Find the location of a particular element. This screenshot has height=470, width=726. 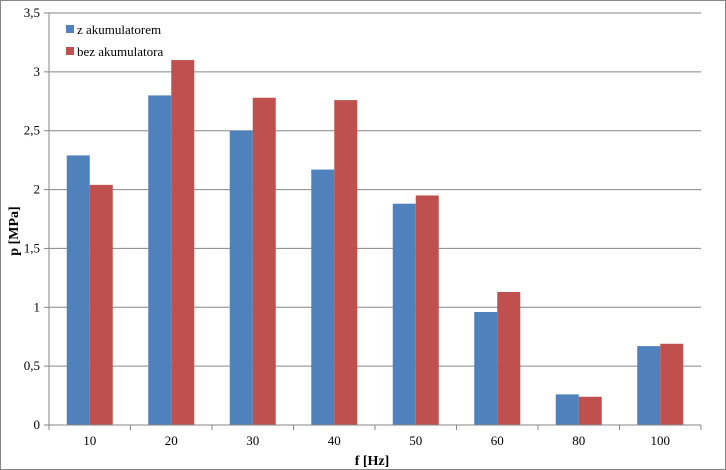

y-tick-label: 3,5 is located at coordinates (32, 12).